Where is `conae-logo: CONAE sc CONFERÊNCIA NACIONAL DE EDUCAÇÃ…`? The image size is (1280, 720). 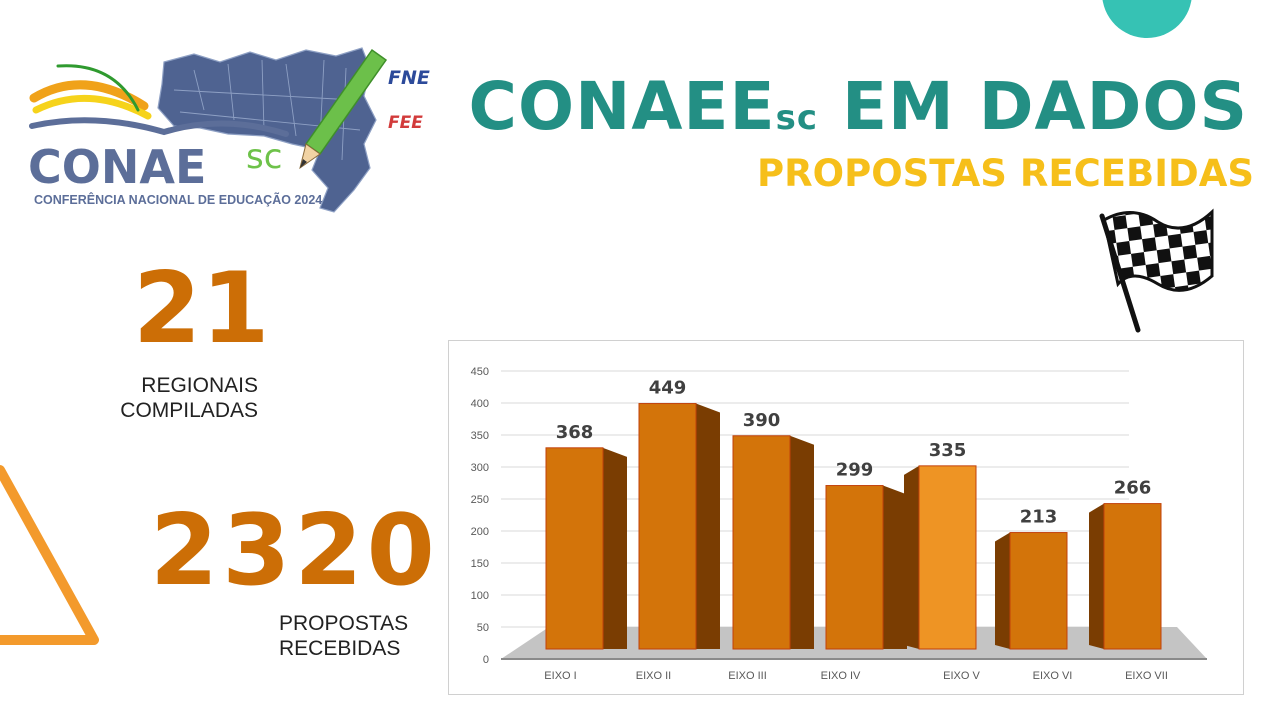
conae-logo: CONAE sc CONFERÊNCIA NACIONAL DE EDUCAÇÃ… is located at coordinates (229, 130).